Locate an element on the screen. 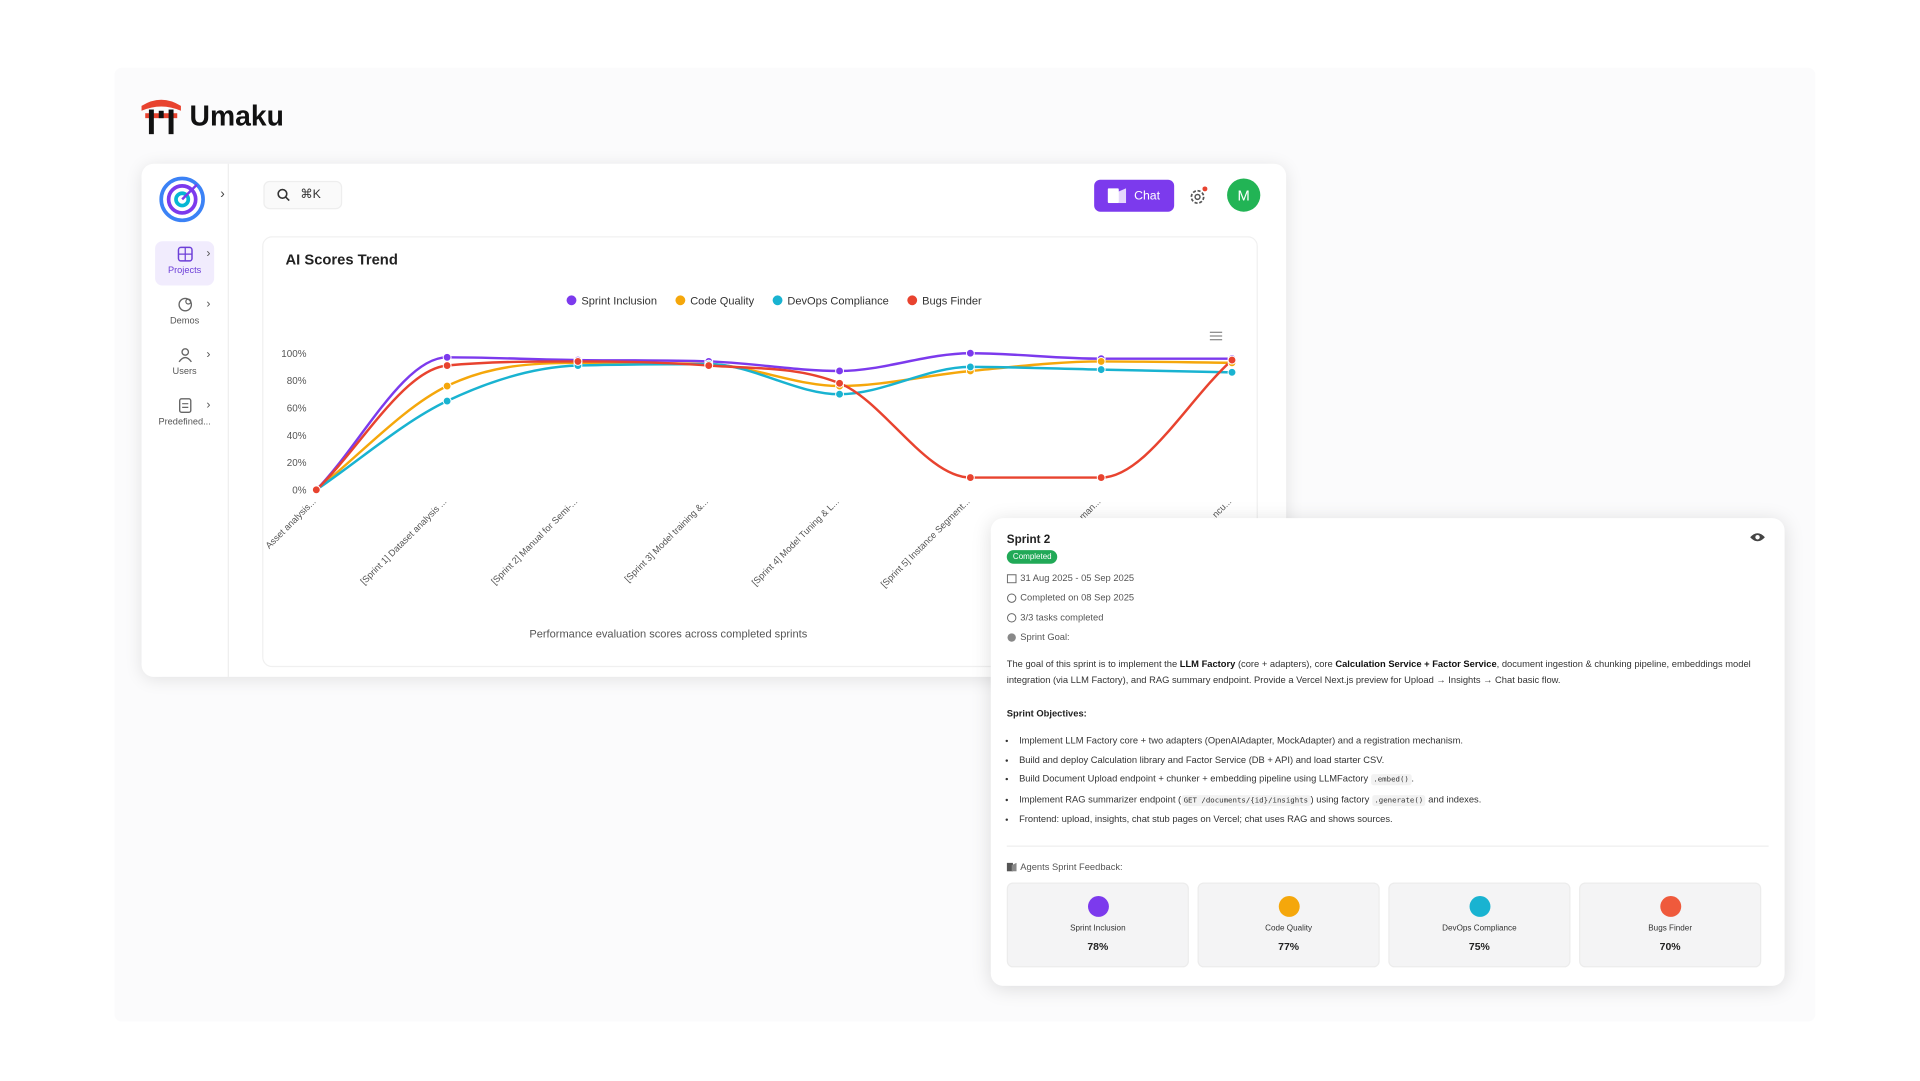  agent-card: DevOps Compliance 75% is located at coordinates (1479, 925).